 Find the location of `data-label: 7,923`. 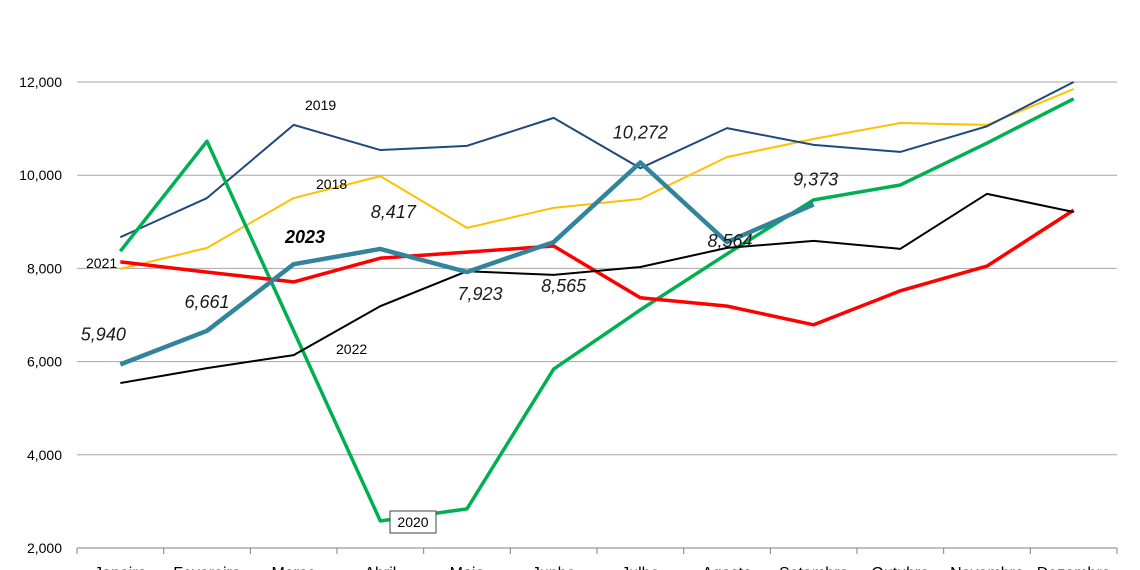

data-label: 7,923 is located at coordinates (479, 294).